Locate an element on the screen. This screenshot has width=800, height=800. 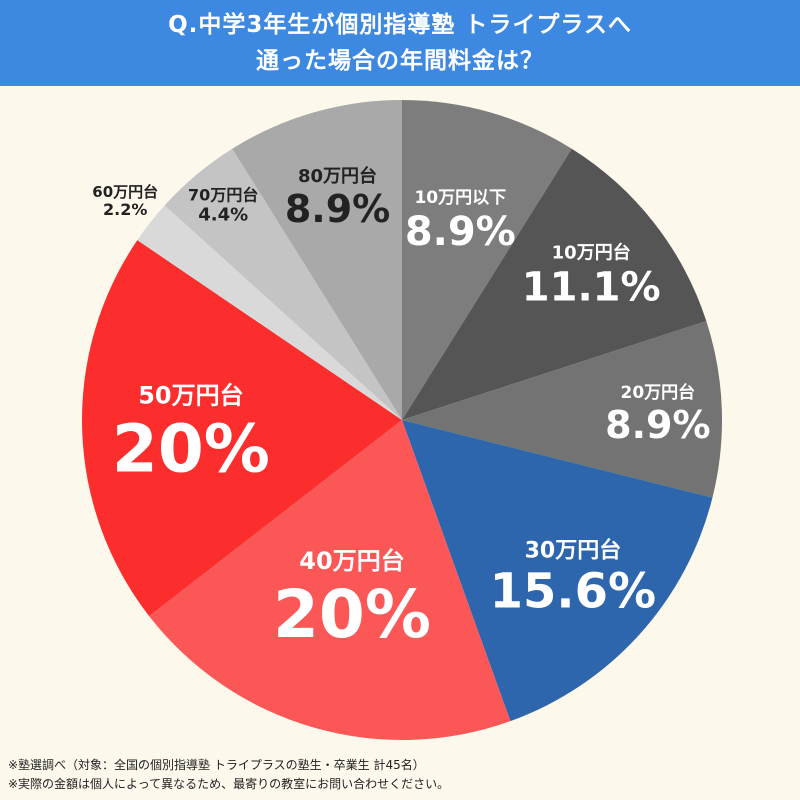
slice-label: 20万円台 is located at coordinates (658, 392).